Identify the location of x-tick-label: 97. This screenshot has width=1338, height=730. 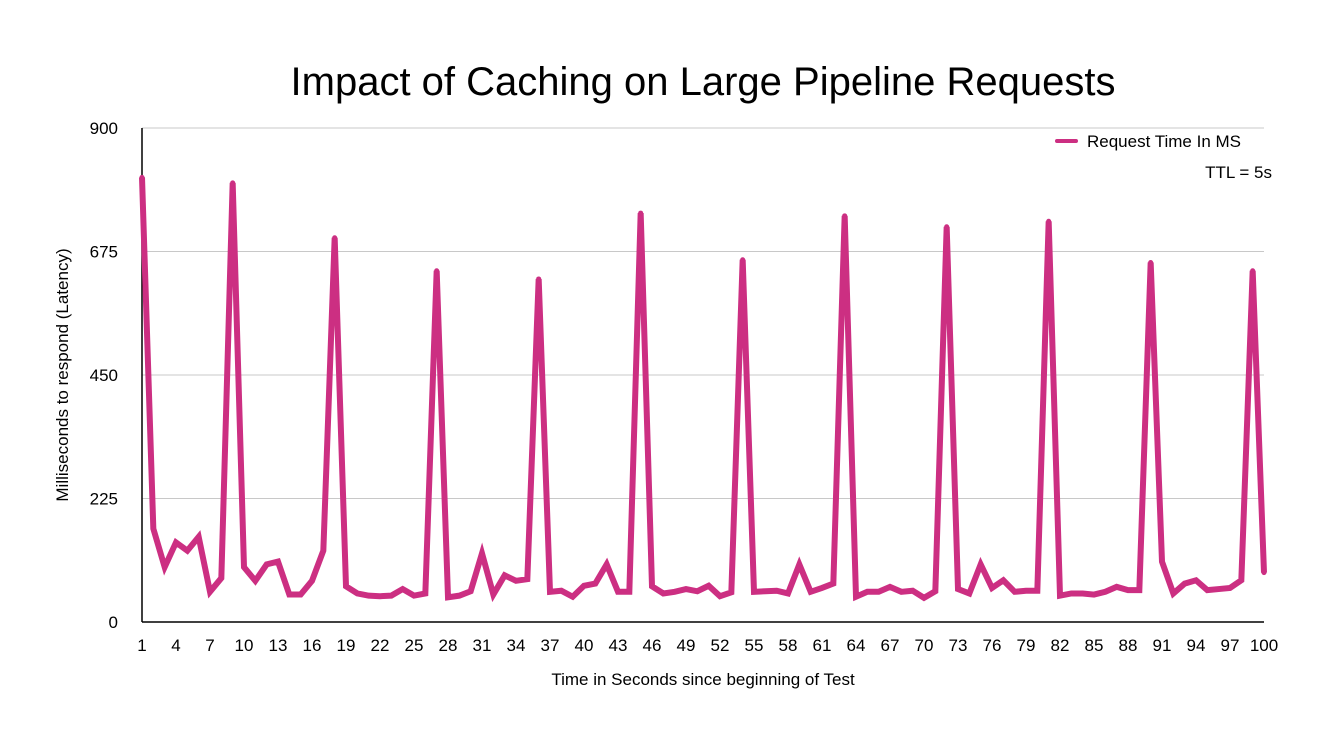
(1230, 645).